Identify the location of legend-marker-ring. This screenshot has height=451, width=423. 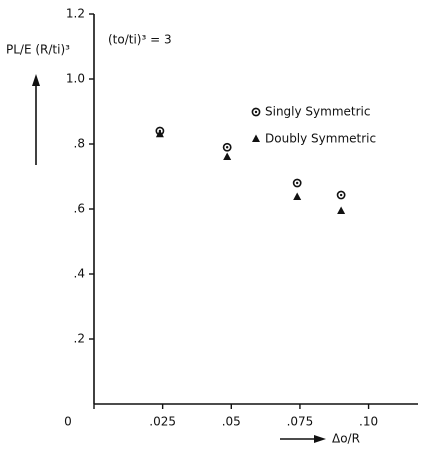
(256, 112).